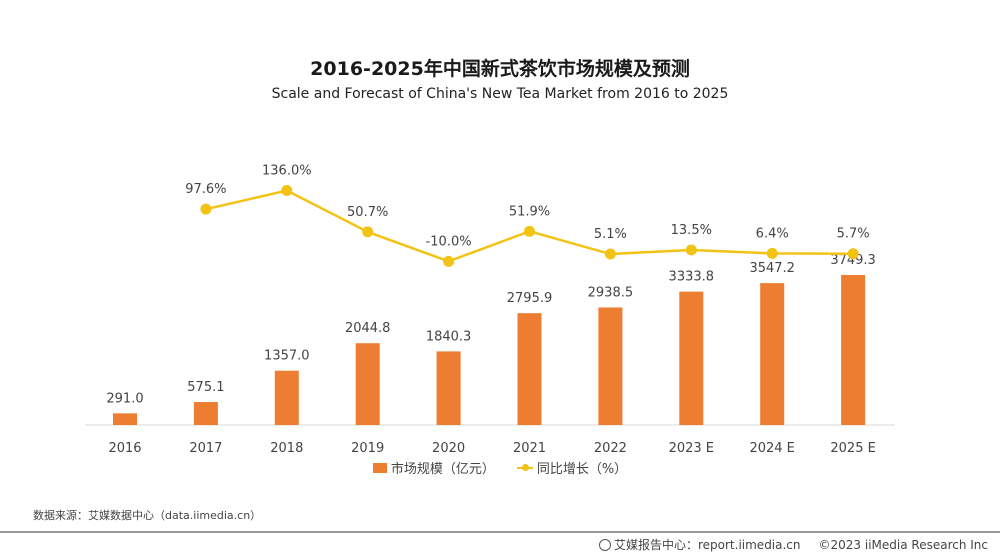  Describe the element at coordinates (287, 356) in the screenshot. I see `bar-data-label: 1357.0` at that location.